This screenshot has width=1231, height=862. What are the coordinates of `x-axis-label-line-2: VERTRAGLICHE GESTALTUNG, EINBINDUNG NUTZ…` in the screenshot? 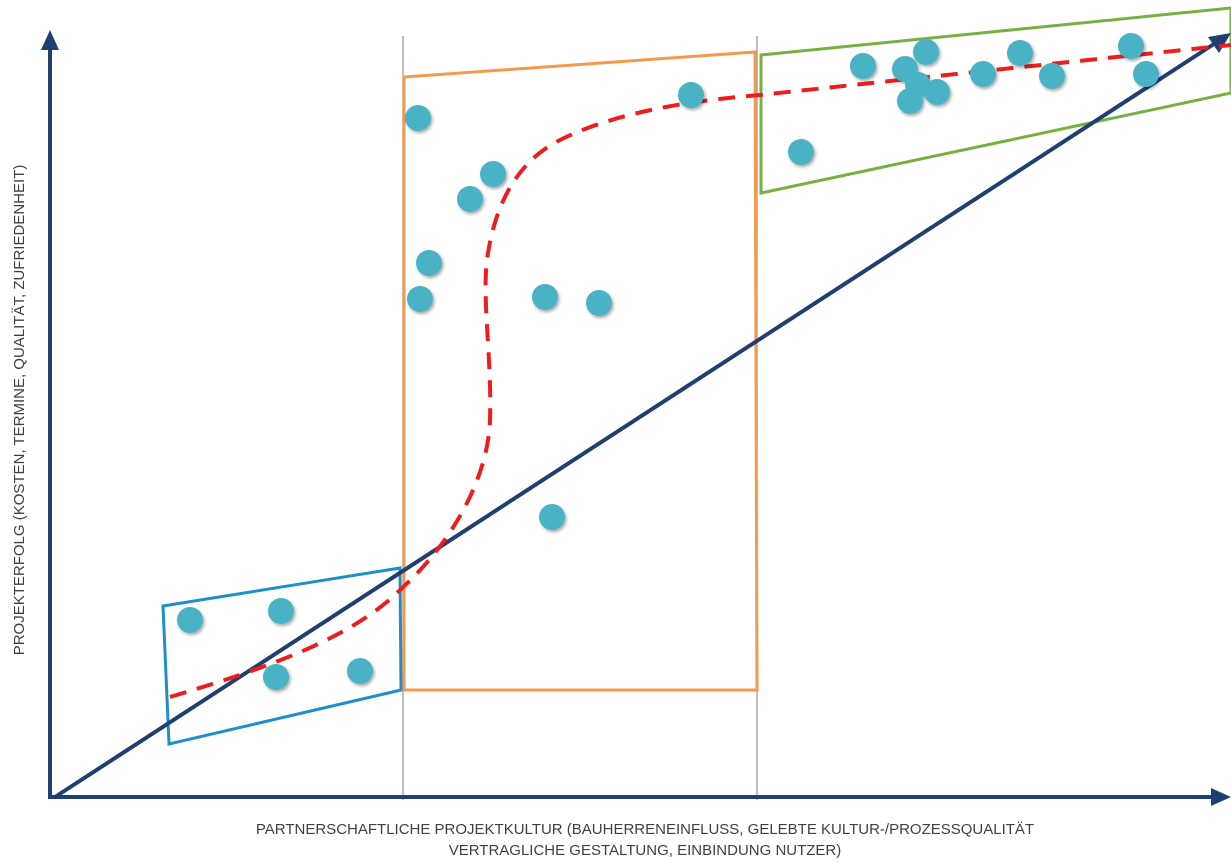 It's located at (645, 850).